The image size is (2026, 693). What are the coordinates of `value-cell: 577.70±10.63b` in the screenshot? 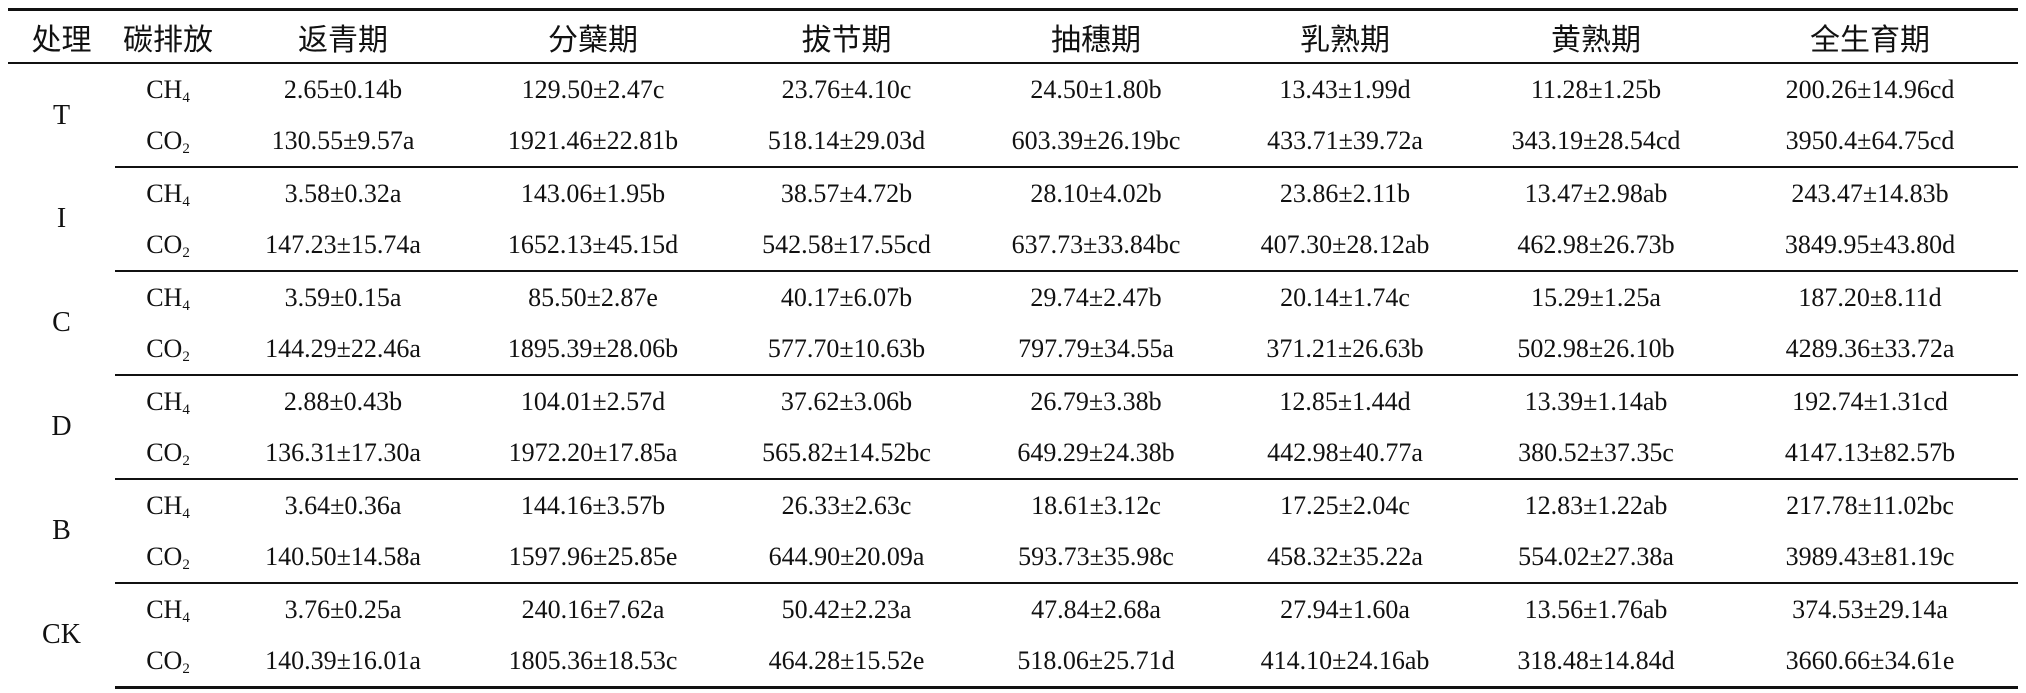 It's located at (846, 349).